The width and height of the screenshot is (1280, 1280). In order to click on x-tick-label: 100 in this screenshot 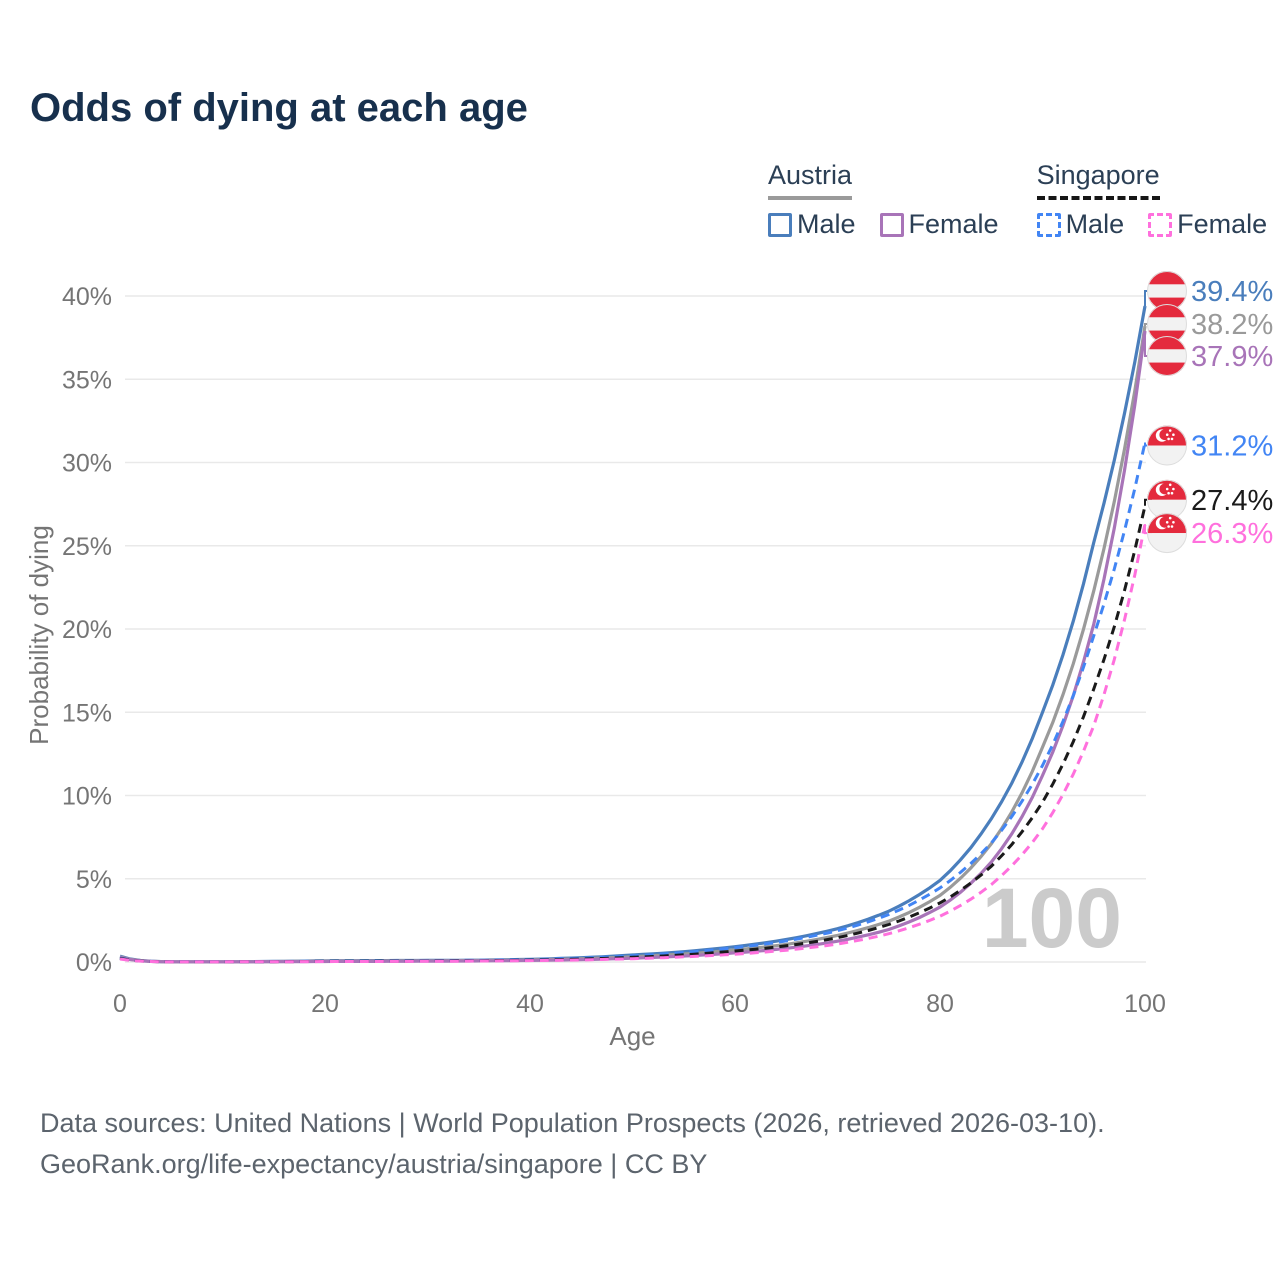, I will do `click(1145, 1004)`.